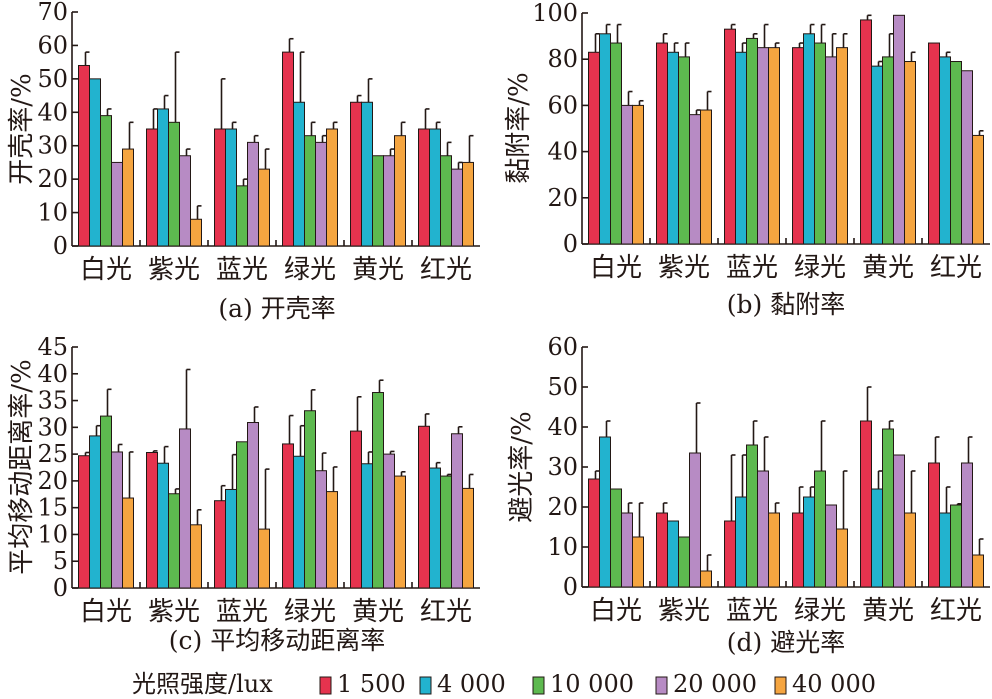  What do you see at coordinates (22, 128) in the screenshot?
I see `y-axis-title: 开壳率/%` at bounding box center [22, 128].